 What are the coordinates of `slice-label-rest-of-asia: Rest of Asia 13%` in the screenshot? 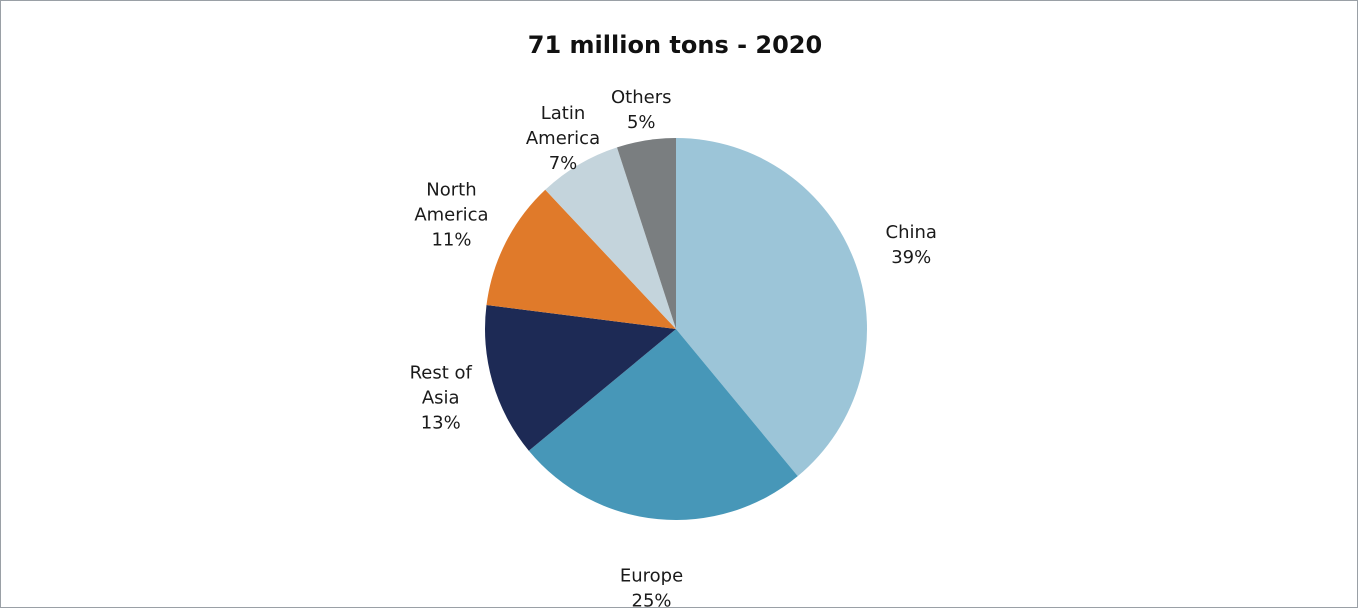 It's located at (441, 397).